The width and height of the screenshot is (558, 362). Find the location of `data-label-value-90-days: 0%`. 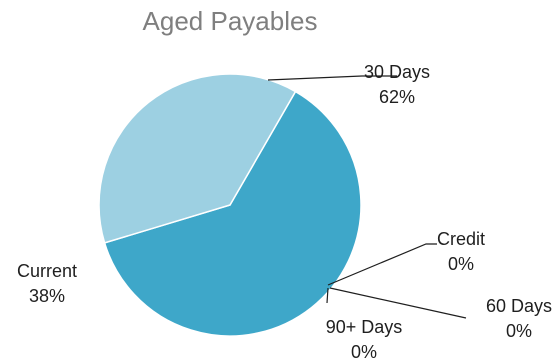

data-label-value-90-days: 0% is located at coordinates (364, 352).